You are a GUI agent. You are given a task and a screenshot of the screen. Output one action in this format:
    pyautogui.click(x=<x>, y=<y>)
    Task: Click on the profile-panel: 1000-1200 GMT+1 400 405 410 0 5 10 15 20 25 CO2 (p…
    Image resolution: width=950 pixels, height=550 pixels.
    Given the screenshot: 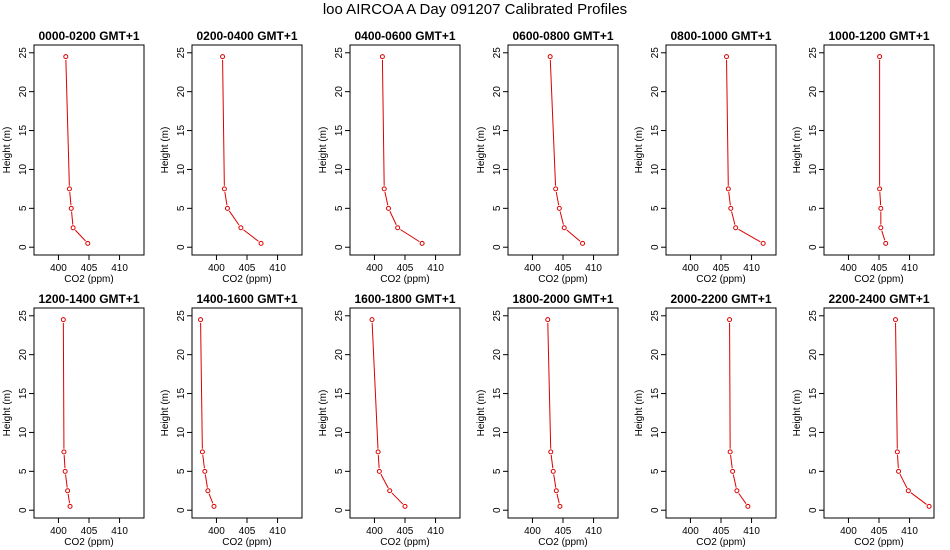 What is the action you would take?
    pyautogui.click(x=863, y=157)
    